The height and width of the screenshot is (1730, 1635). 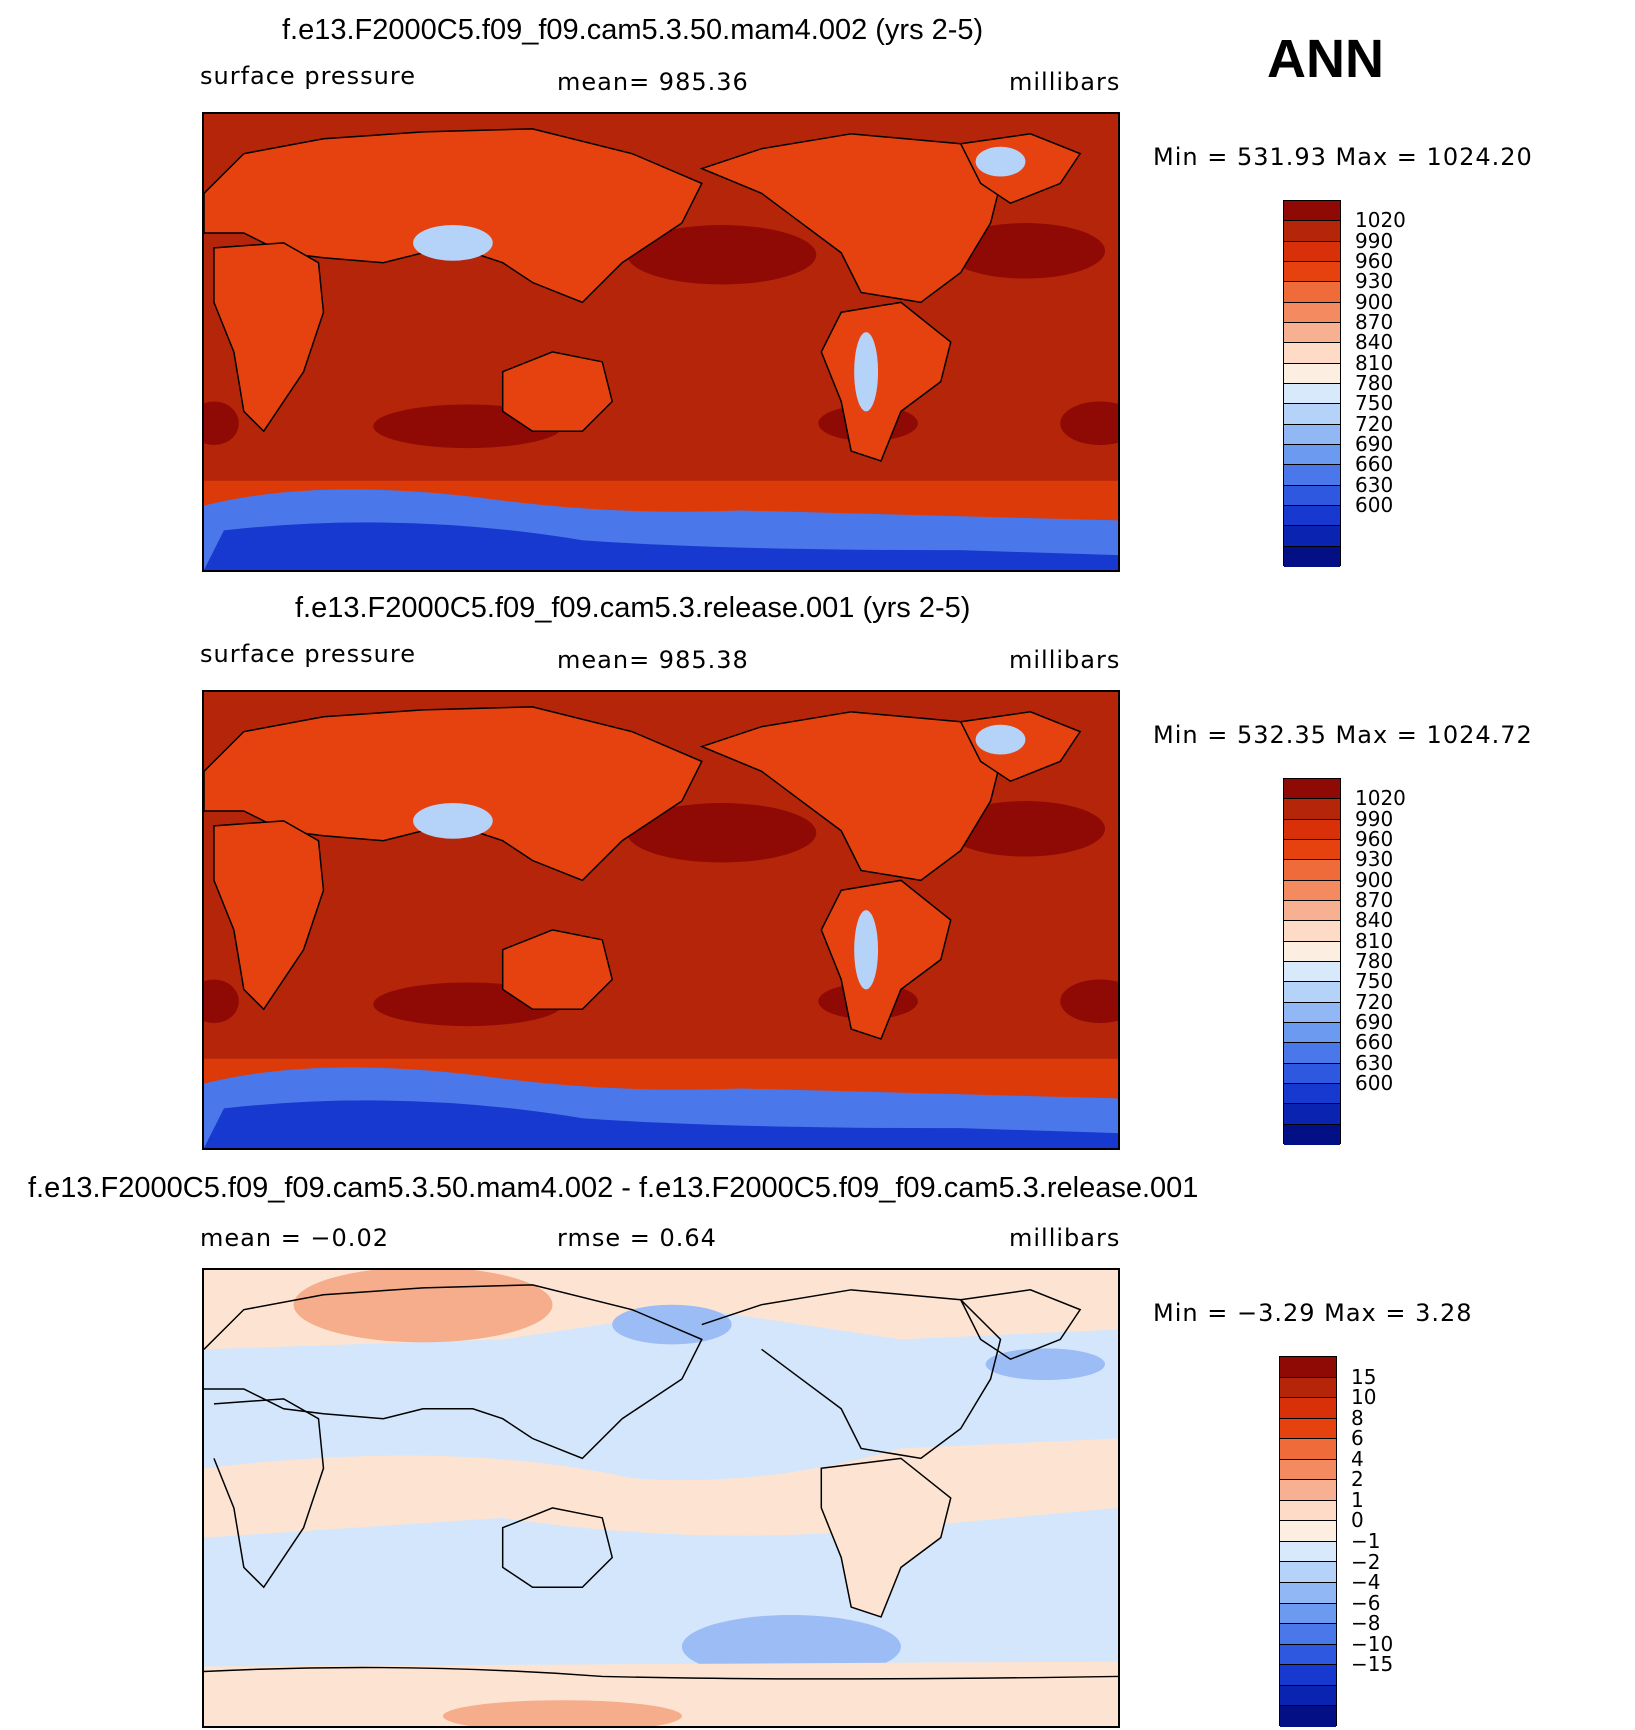 What do you see at coordinates (1372, 1664) in the screenshot?
I see `colorbar-tick-label: −15` at bounding box center [1372, 1664].